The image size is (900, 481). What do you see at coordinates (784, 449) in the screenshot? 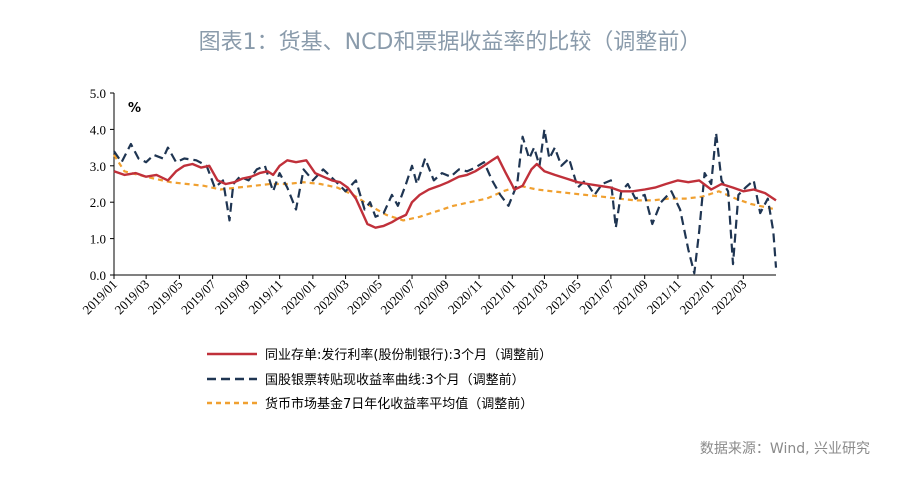
I see `source-note: 数据来源：Wind, 兴业研究` at bounding box center [784, 449].